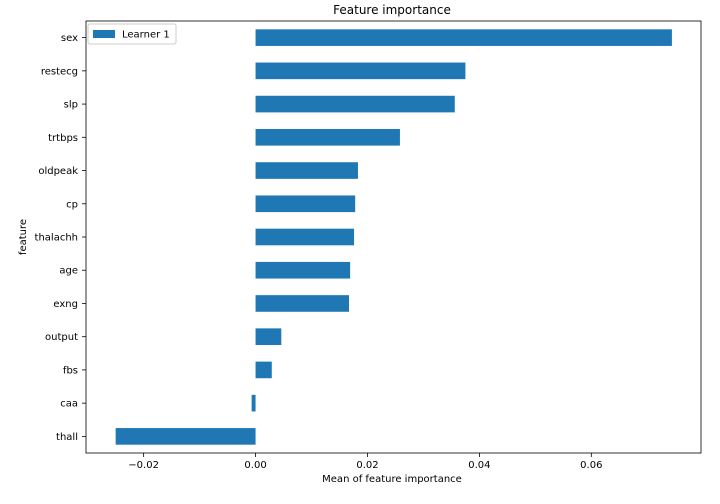  I want to click on bar-trtbps, so click(327, 137).